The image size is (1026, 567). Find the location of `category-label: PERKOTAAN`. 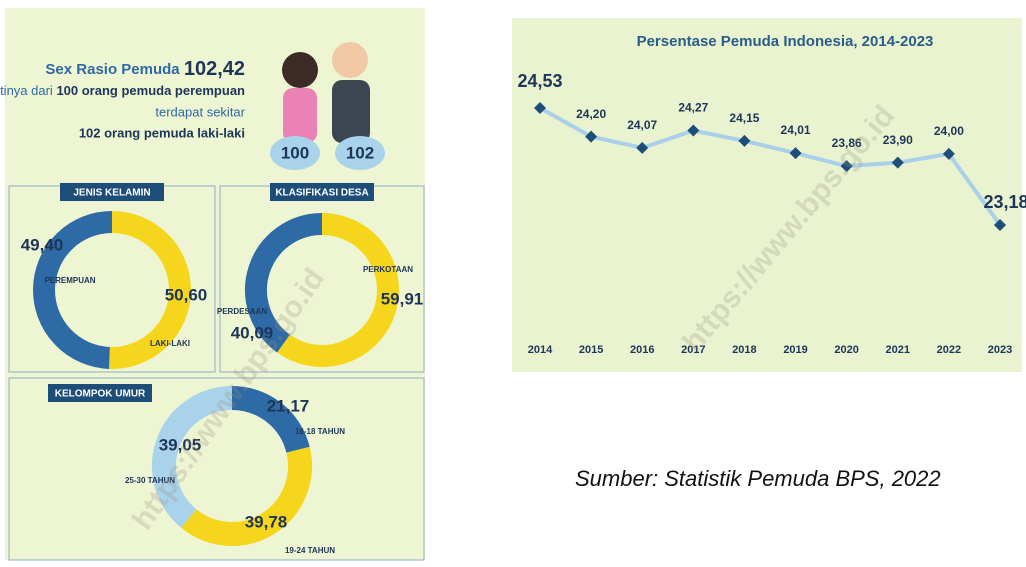

category-label: PERKOTAAN is located at coordinates (388, 269).